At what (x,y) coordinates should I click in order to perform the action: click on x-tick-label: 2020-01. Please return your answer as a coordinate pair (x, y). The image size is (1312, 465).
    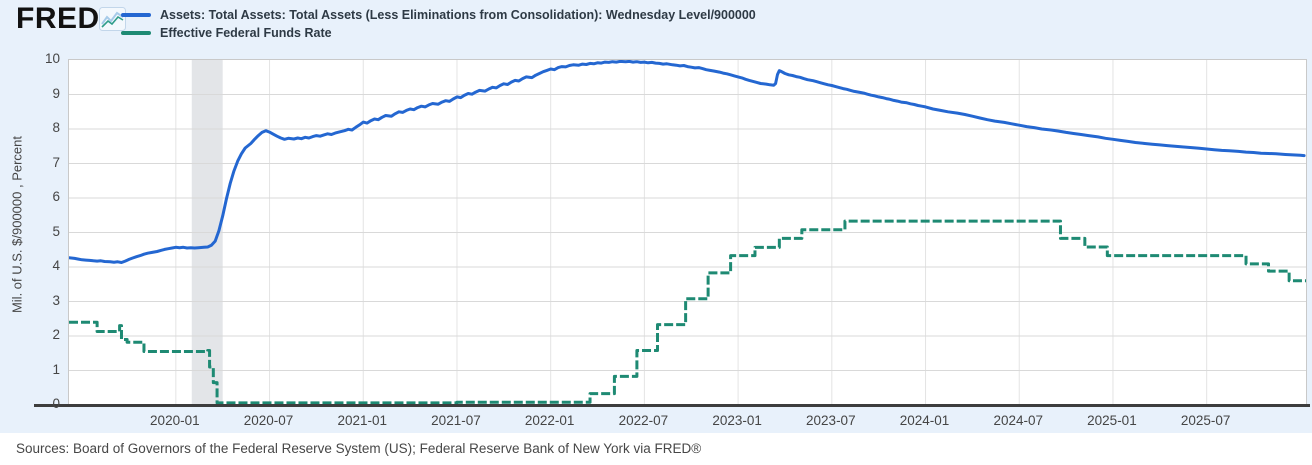
    Looking at the image, I should click on (175, 420).